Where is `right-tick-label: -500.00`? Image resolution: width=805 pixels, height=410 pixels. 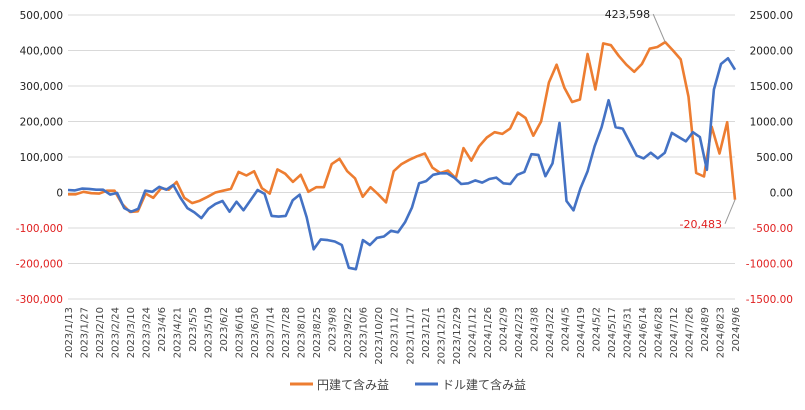
right-tick-label: -500.00 is located at coordinates (772, 229).